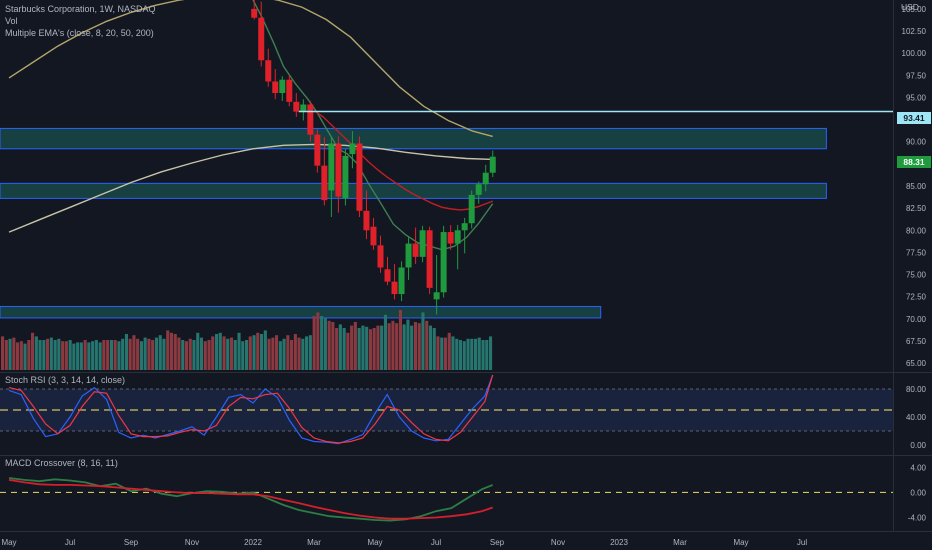 Image resolution: width=932 pixels, height=550 pixels. I want to click on time-tick-label: Nov, so click(558, 542).